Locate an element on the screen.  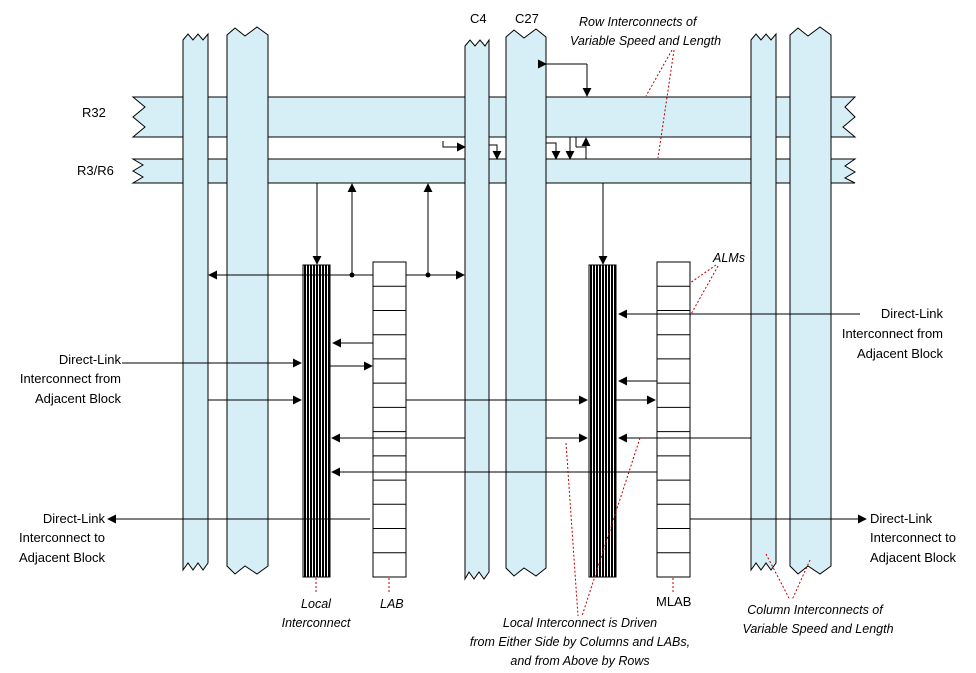
column-label-c4: C4 is located at coordinates (478, 18).